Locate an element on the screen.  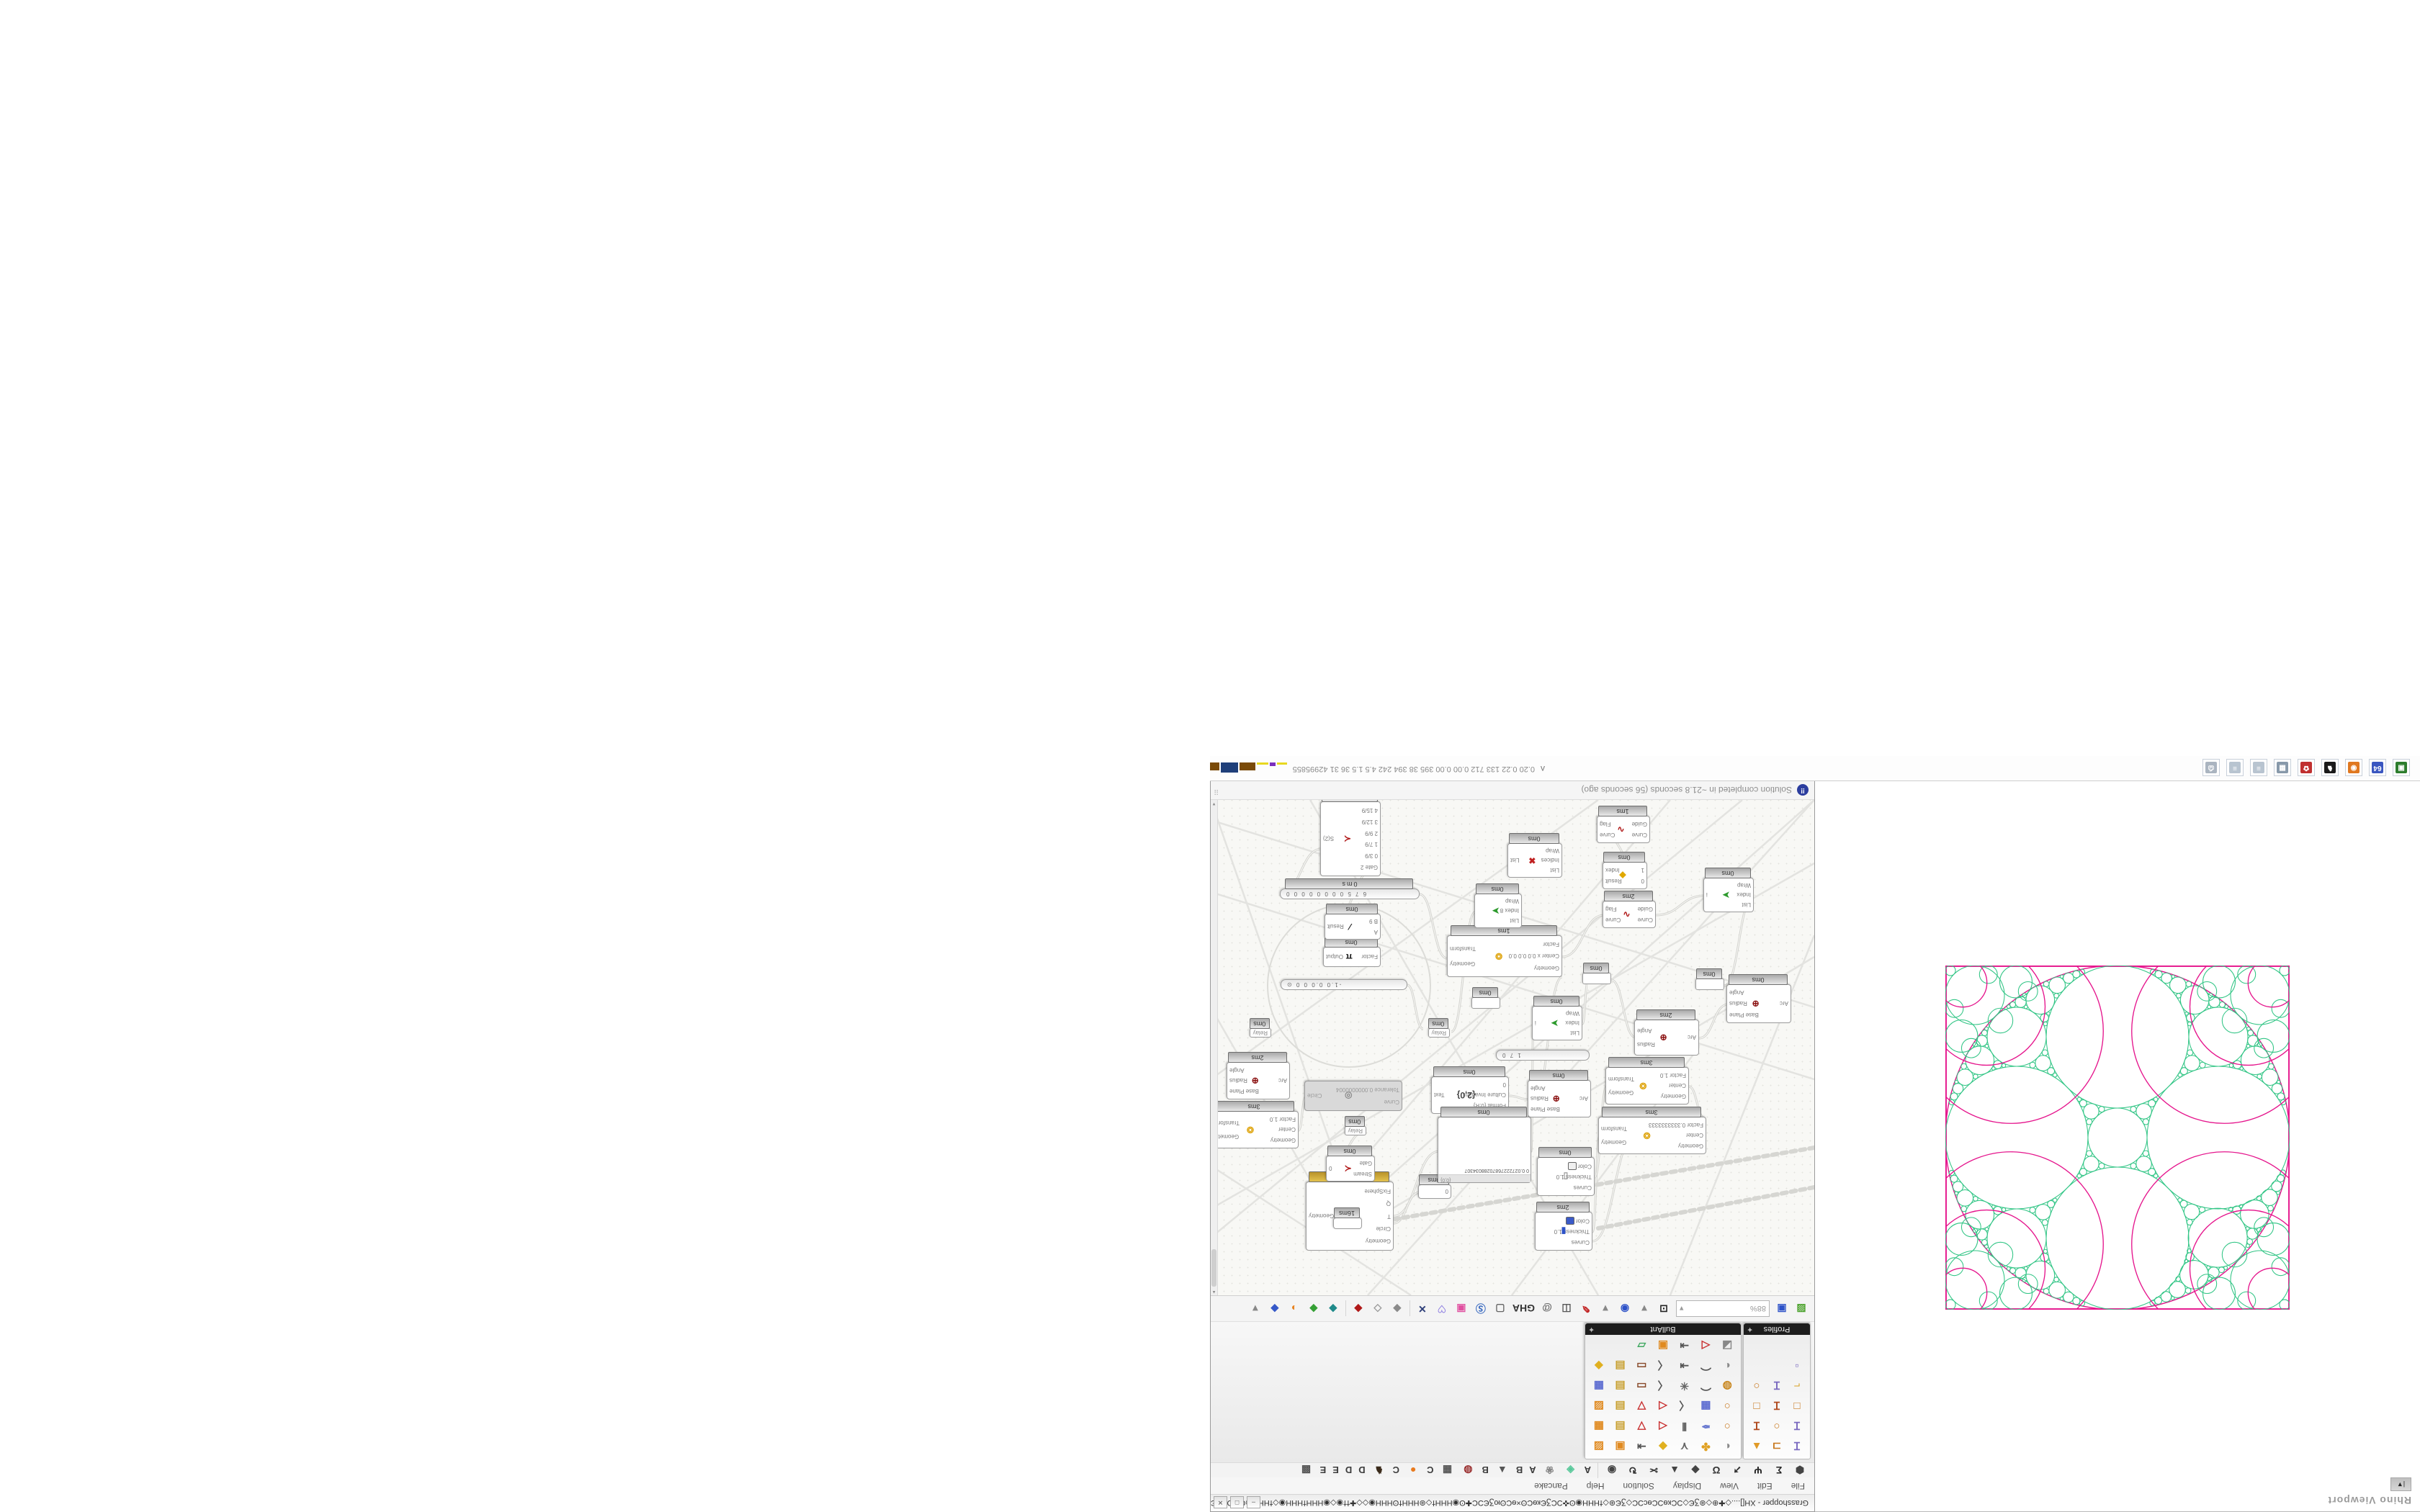
plugin-tab: ▦ is located at coordinates (1447, 1470).